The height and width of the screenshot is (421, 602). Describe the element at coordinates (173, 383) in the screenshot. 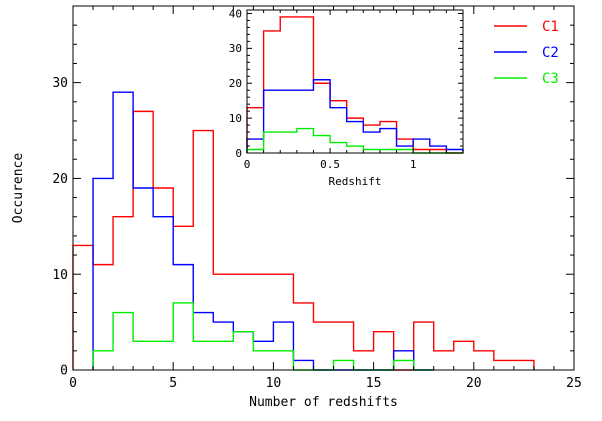

I see `main-x-tick-label: 5` at that location.